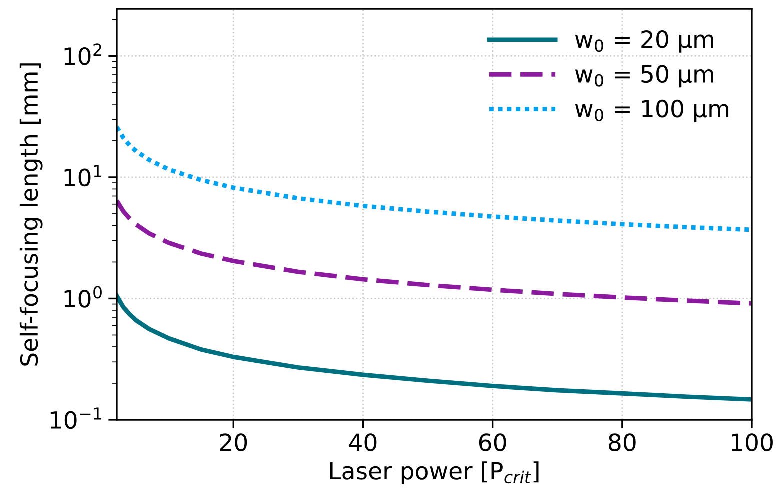  I want to click on y-tick-label: 10$^{1}$, so click(83, 176).